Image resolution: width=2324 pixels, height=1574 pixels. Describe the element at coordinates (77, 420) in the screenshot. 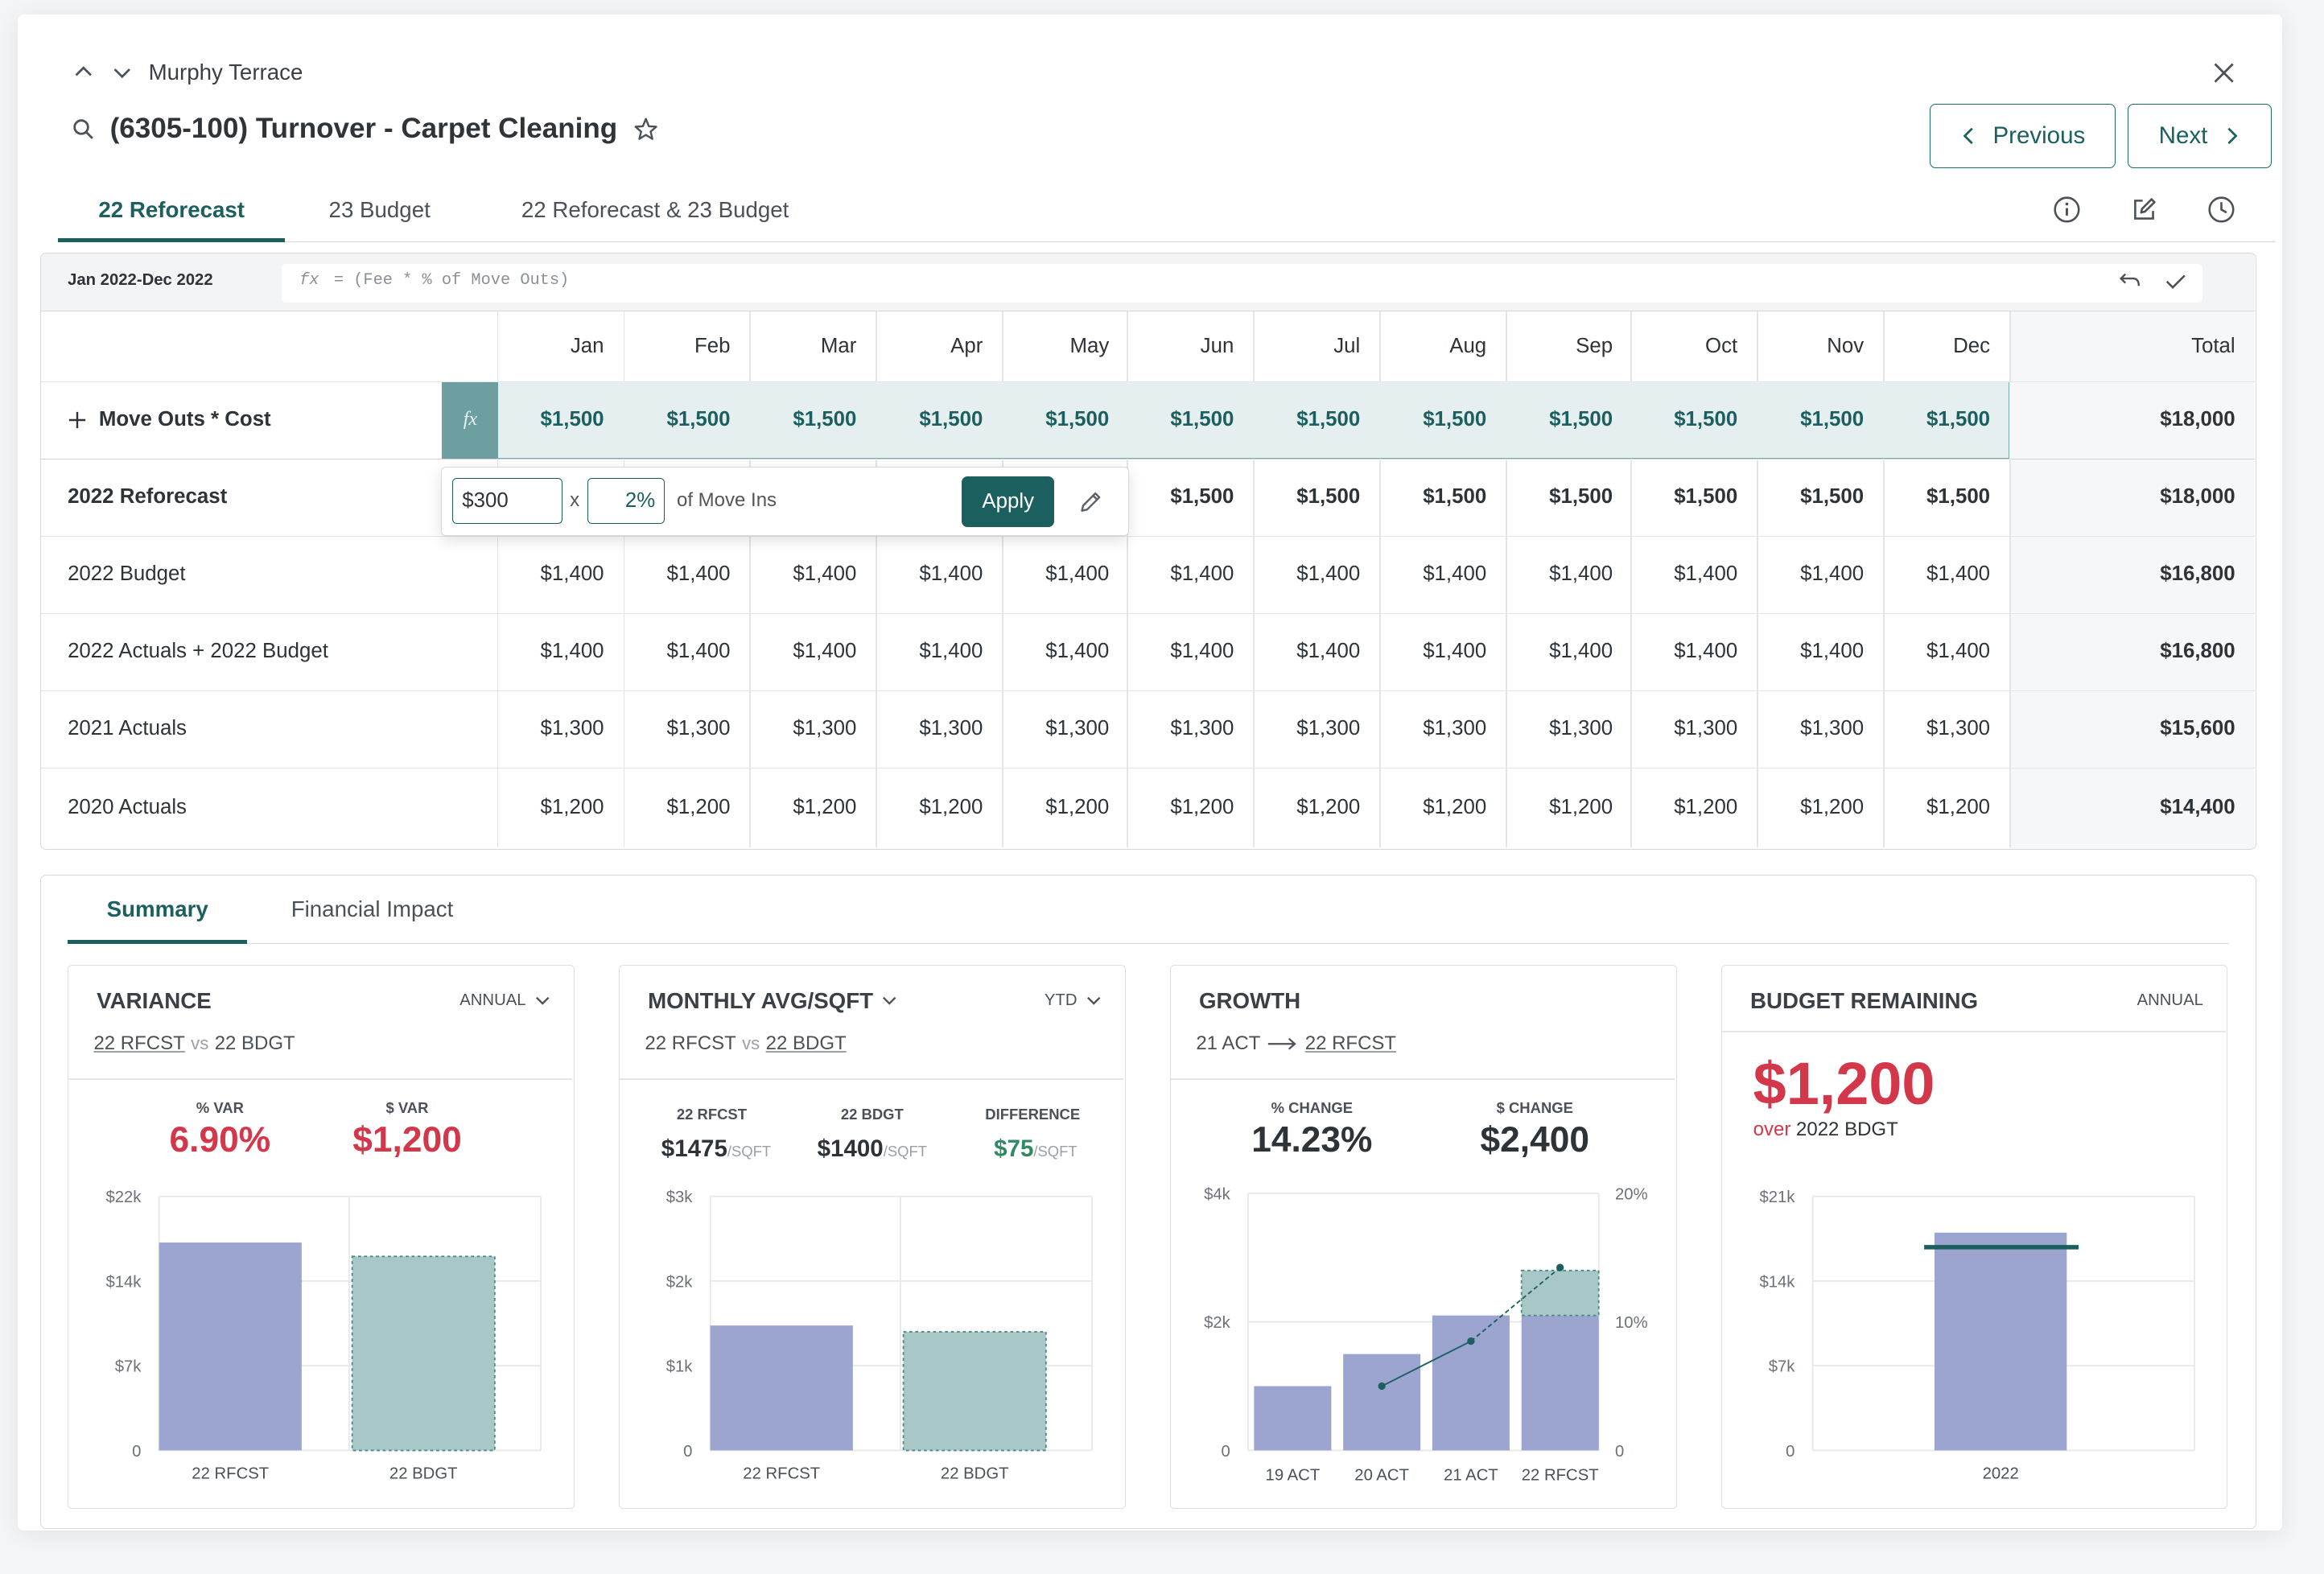

I see `plus-icon` at that location.